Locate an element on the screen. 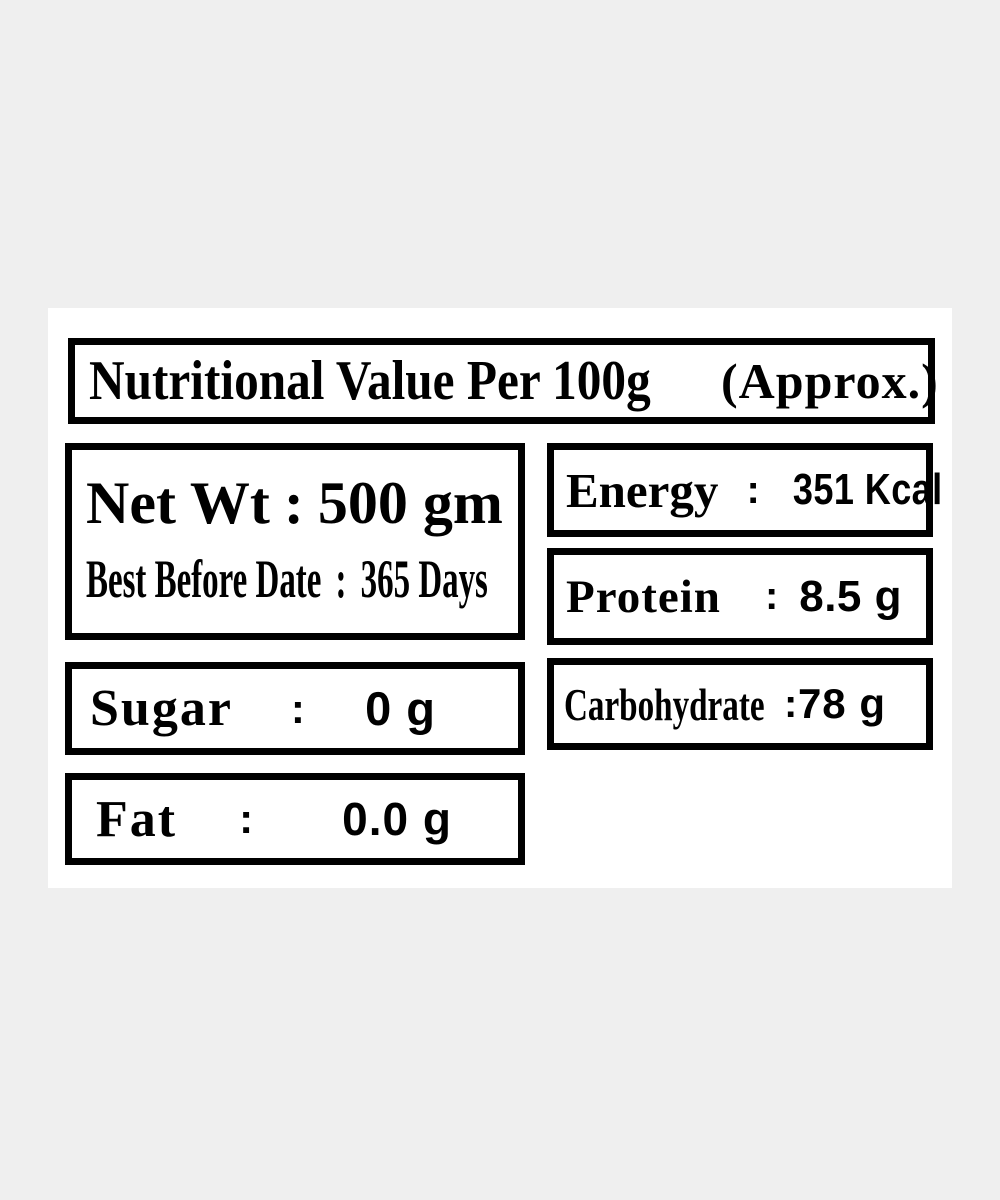  best-before-label: Best Before Date is located at coordinates (204, 579).